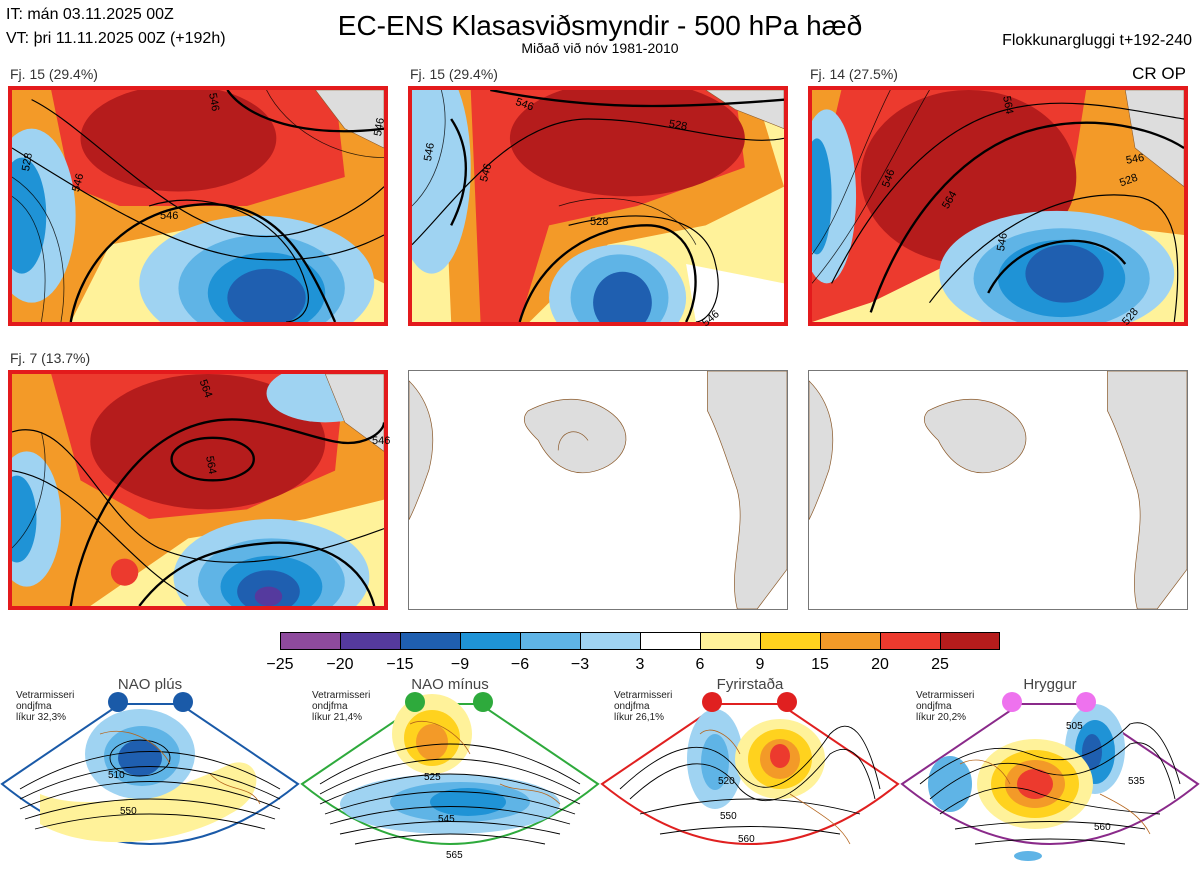 The image size is (1200, 871). What do you see at coordinates (454, 74) in the screenshot?
I see `panel-label-2: Fj. 15 (29.4%)` at bounding box center [454, 74].